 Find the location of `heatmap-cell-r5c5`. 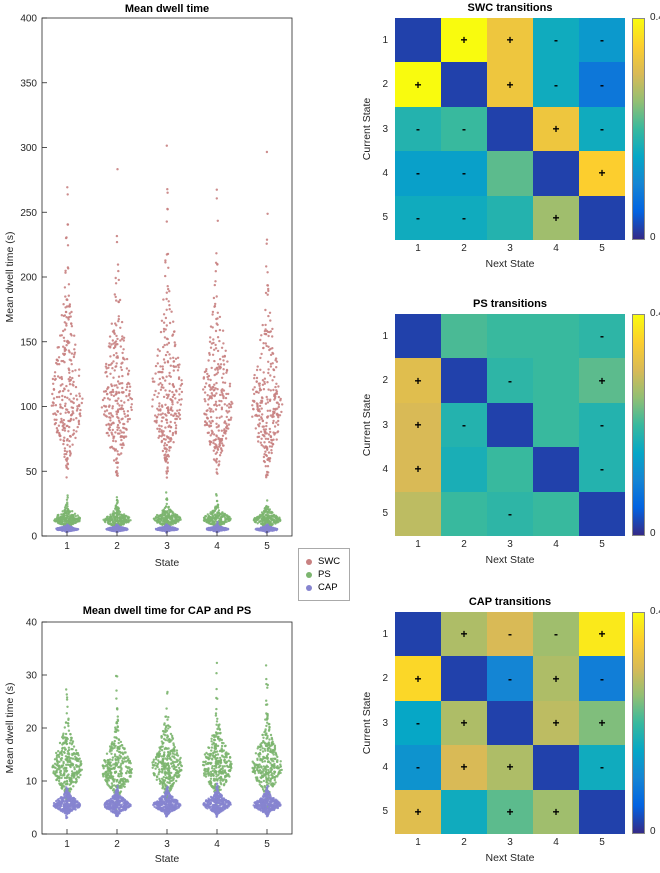

heatmap-cell-r5c5 is located at coordinates (602, 513).